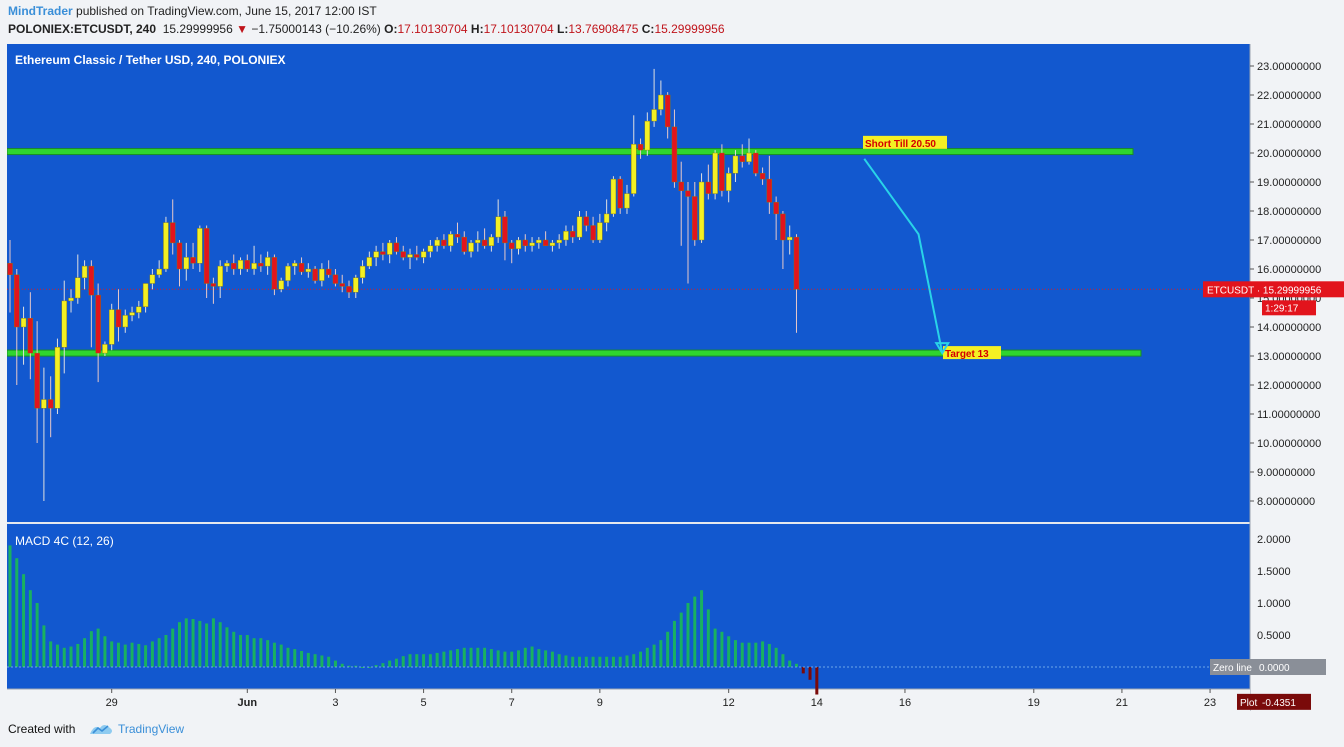 Image resolution: width=1344 pixels, height=747 pixels. I want to click on high-label: H:, so click(477, 29).